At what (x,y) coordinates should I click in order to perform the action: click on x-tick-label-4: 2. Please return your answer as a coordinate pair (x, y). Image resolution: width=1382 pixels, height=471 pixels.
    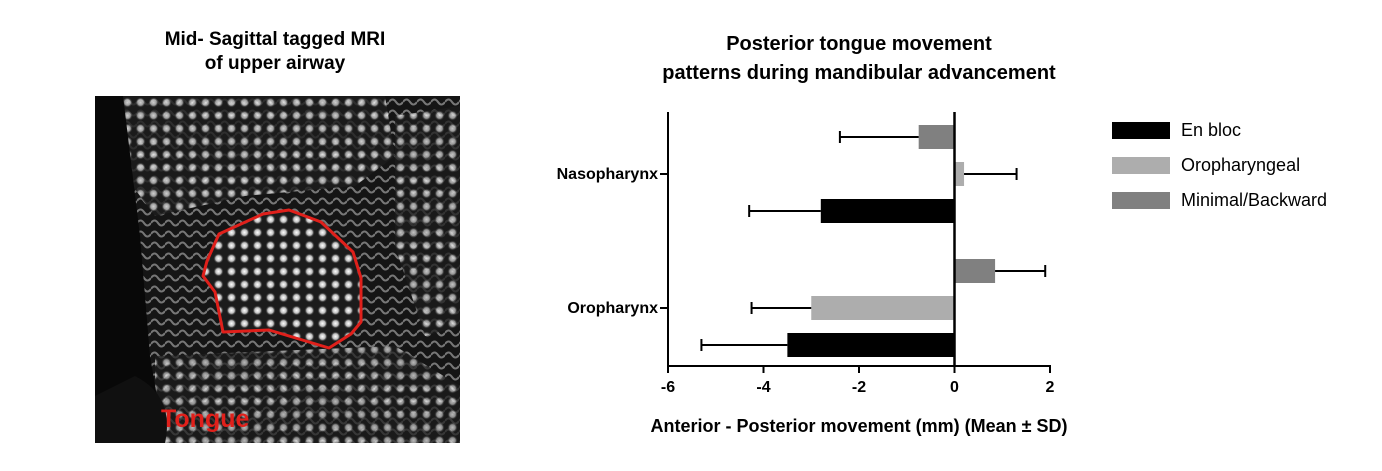
    Looking at the image, I should click on (1050, 387).